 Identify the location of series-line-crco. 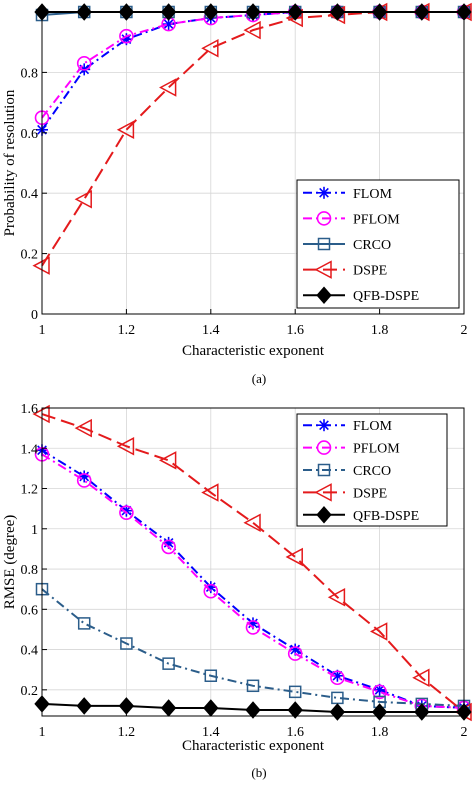
(253, 647).